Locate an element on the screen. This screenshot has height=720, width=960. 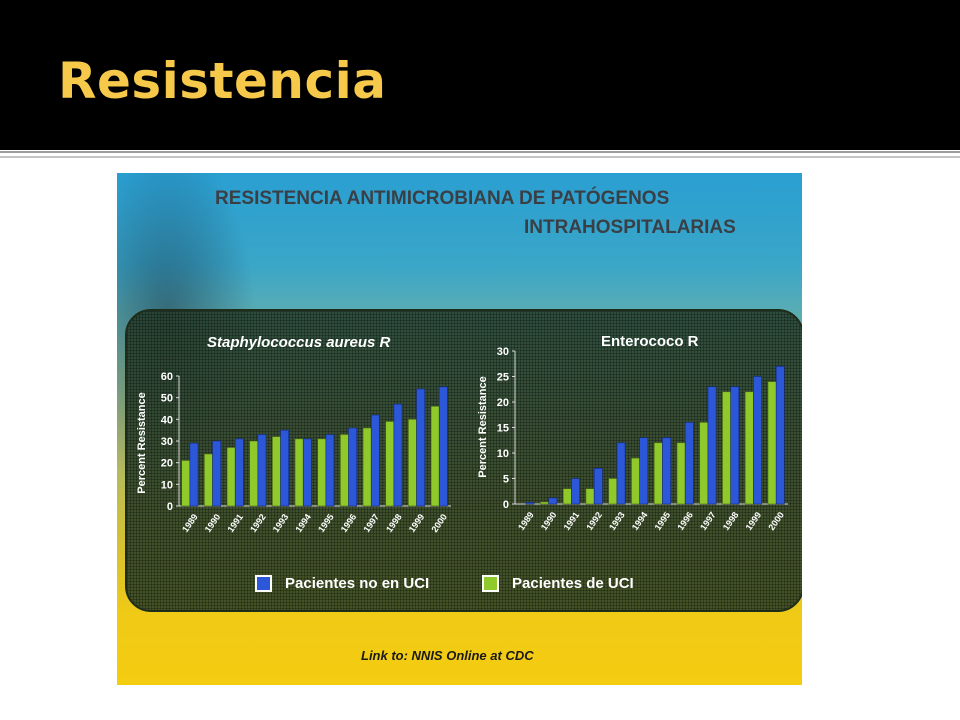
x-tick-label-0-2: 1991 is located at coordinates (235, 523).